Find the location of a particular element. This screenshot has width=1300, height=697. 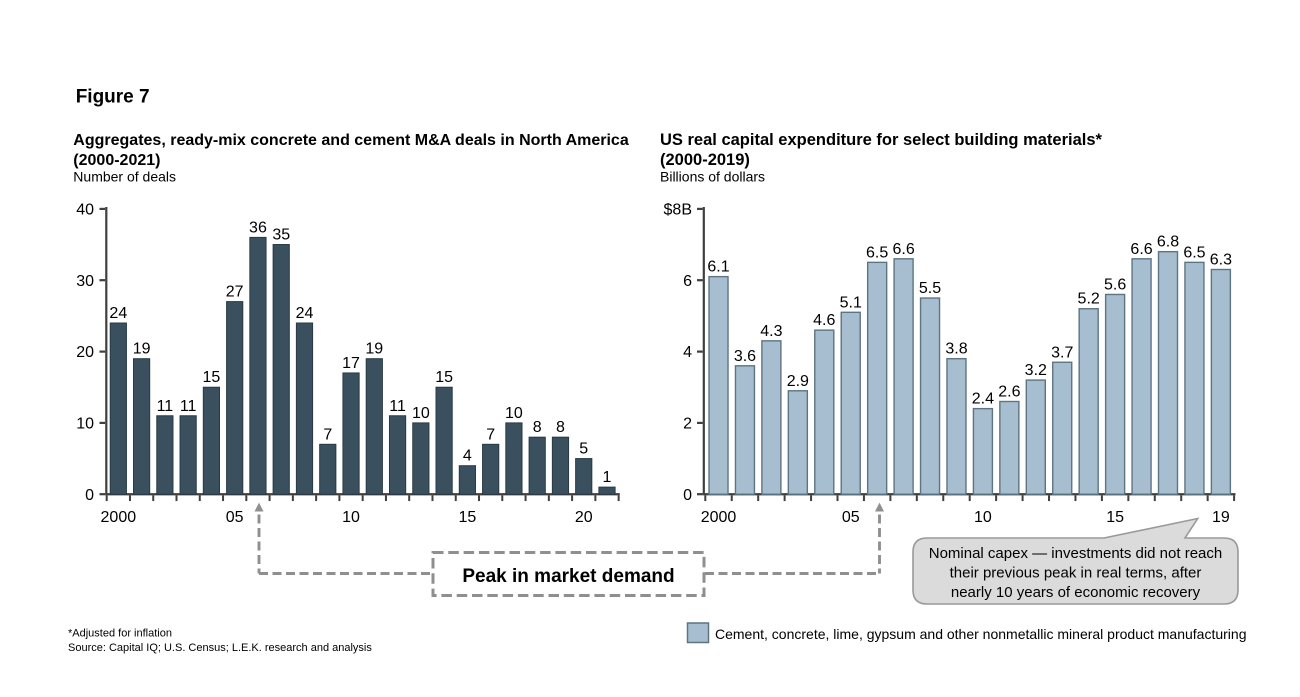

svg-text:nearly 10 years of economic re: nearly 10 years of economic recovery is located at coordinates (1076, 592).